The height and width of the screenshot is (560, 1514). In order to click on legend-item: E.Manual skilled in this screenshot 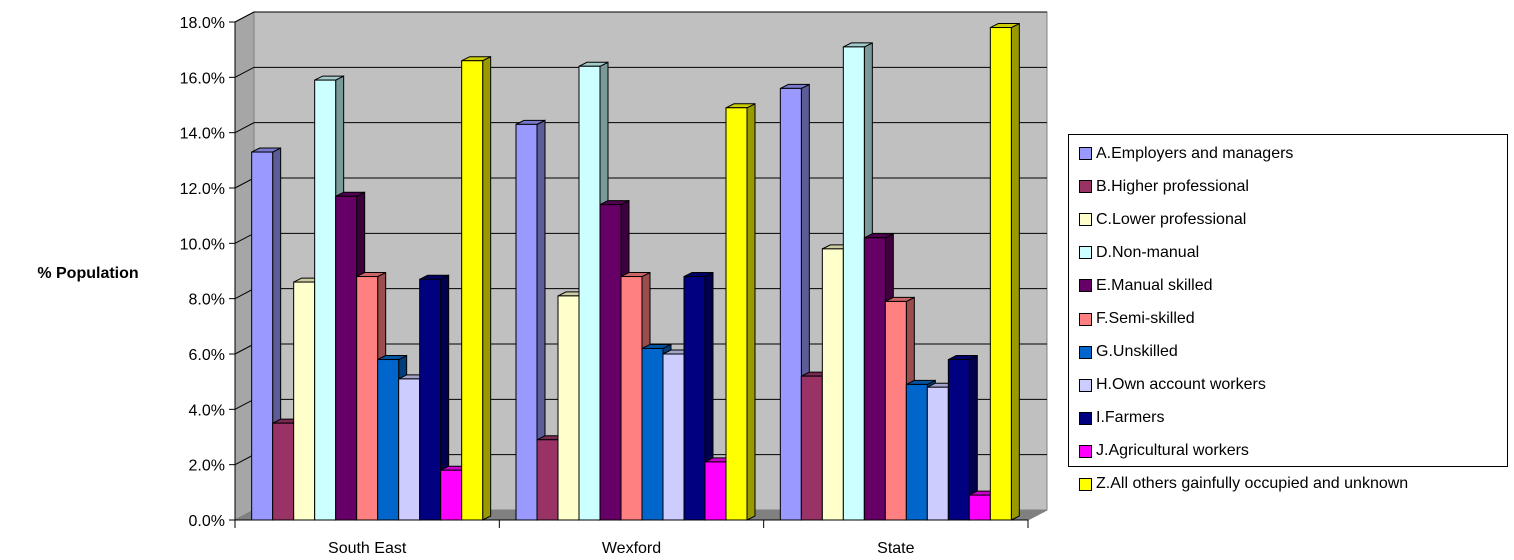, I will do `click(1293, 285)`.